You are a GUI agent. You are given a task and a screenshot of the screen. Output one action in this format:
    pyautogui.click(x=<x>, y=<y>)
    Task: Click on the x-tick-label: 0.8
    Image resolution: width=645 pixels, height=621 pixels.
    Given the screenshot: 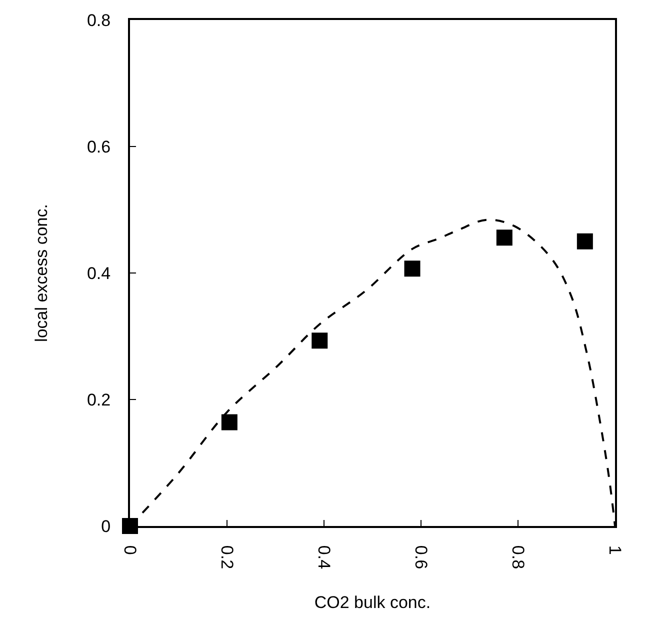 What is the action you would take?
    pyautogui.click(x=518, y=557)
    